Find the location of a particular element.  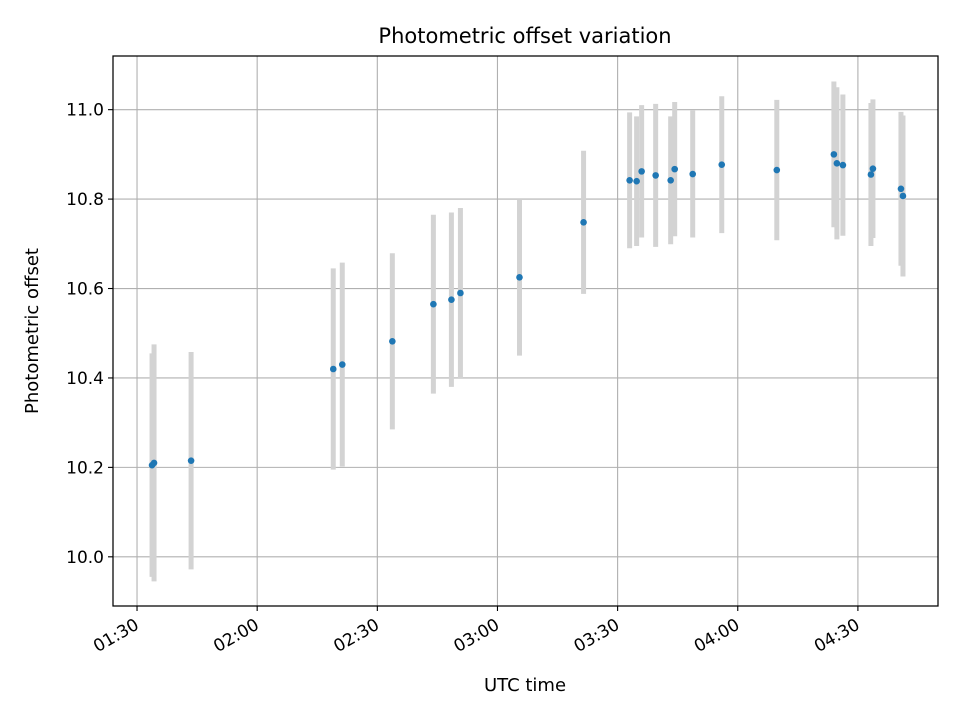

y-tick-label: 10.6 is located at coordinates (85, 290).